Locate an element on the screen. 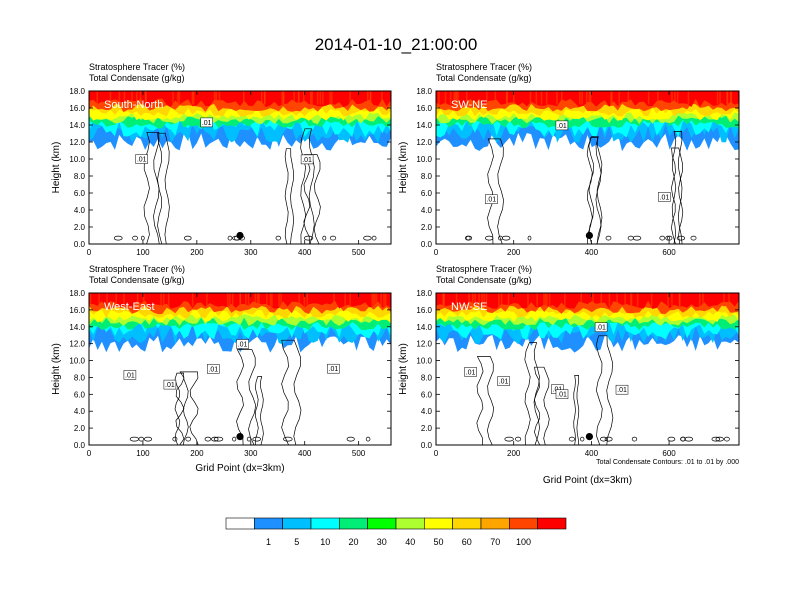 The image size is (792, 612). panel-label: West-East is located at coordinates (129, 307).